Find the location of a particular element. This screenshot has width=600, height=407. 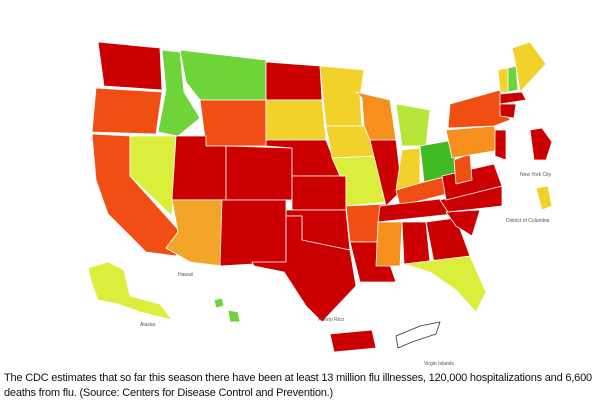

territory is located at coordinates (418, 335).